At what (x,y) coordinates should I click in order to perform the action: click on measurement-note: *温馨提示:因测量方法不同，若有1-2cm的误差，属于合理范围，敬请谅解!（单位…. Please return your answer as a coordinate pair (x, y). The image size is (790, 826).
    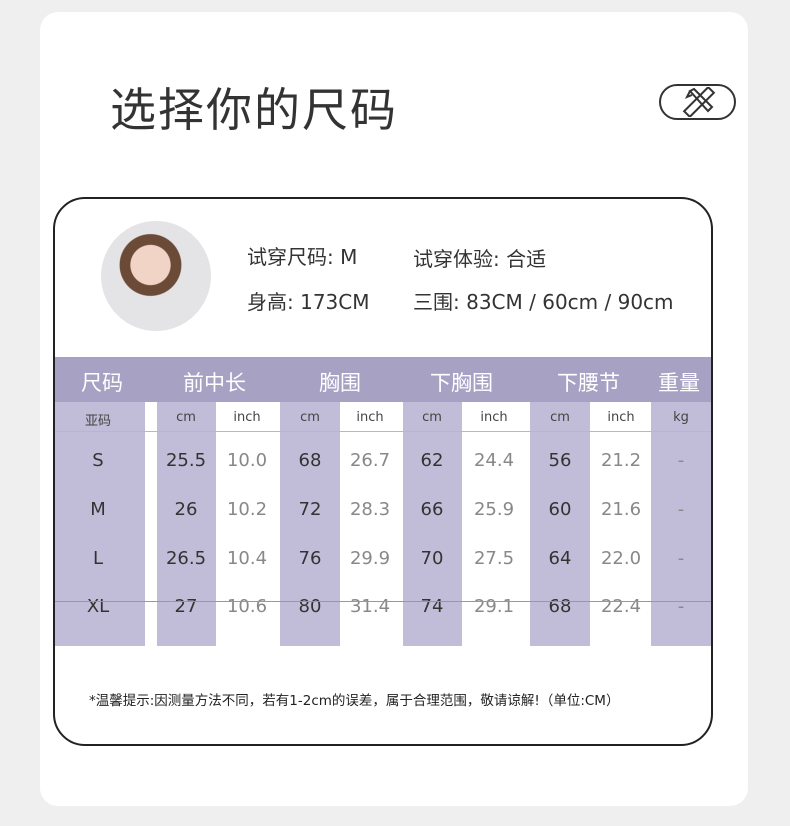
    Looking at the image, I should click on (354, 701).